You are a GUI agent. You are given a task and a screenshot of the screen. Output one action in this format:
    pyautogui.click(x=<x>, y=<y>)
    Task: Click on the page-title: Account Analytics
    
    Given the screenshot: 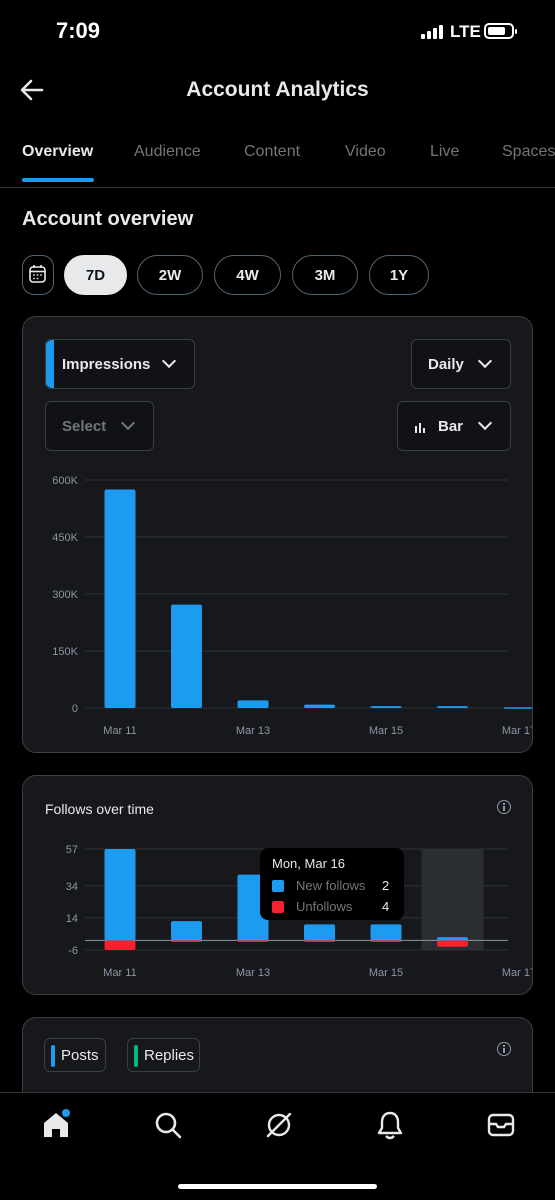 What is the action you would take?
    pyautogui.click(x=277, y=89)
    